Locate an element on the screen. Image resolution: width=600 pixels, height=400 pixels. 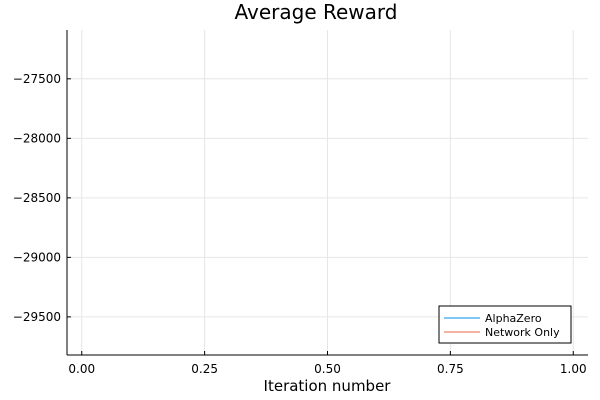
x-tick-label: 0.75 is located at coordinates (450, 369).